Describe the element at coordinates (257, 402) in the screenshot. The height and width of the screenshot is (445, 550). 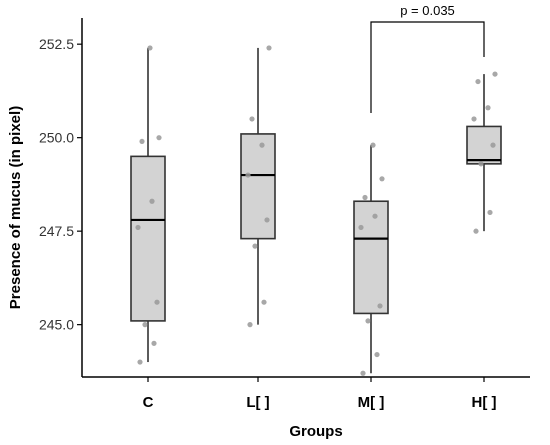
I see `x-category-label: L[ ]` at that location.